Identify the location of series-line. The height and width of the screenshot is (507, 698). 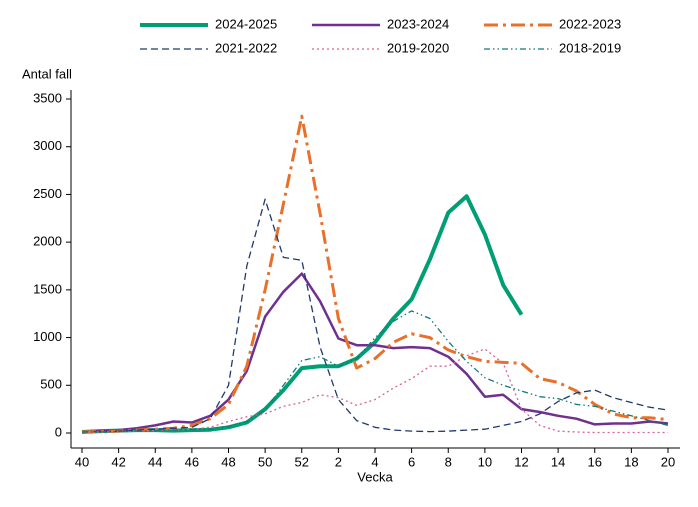
(374, 391).